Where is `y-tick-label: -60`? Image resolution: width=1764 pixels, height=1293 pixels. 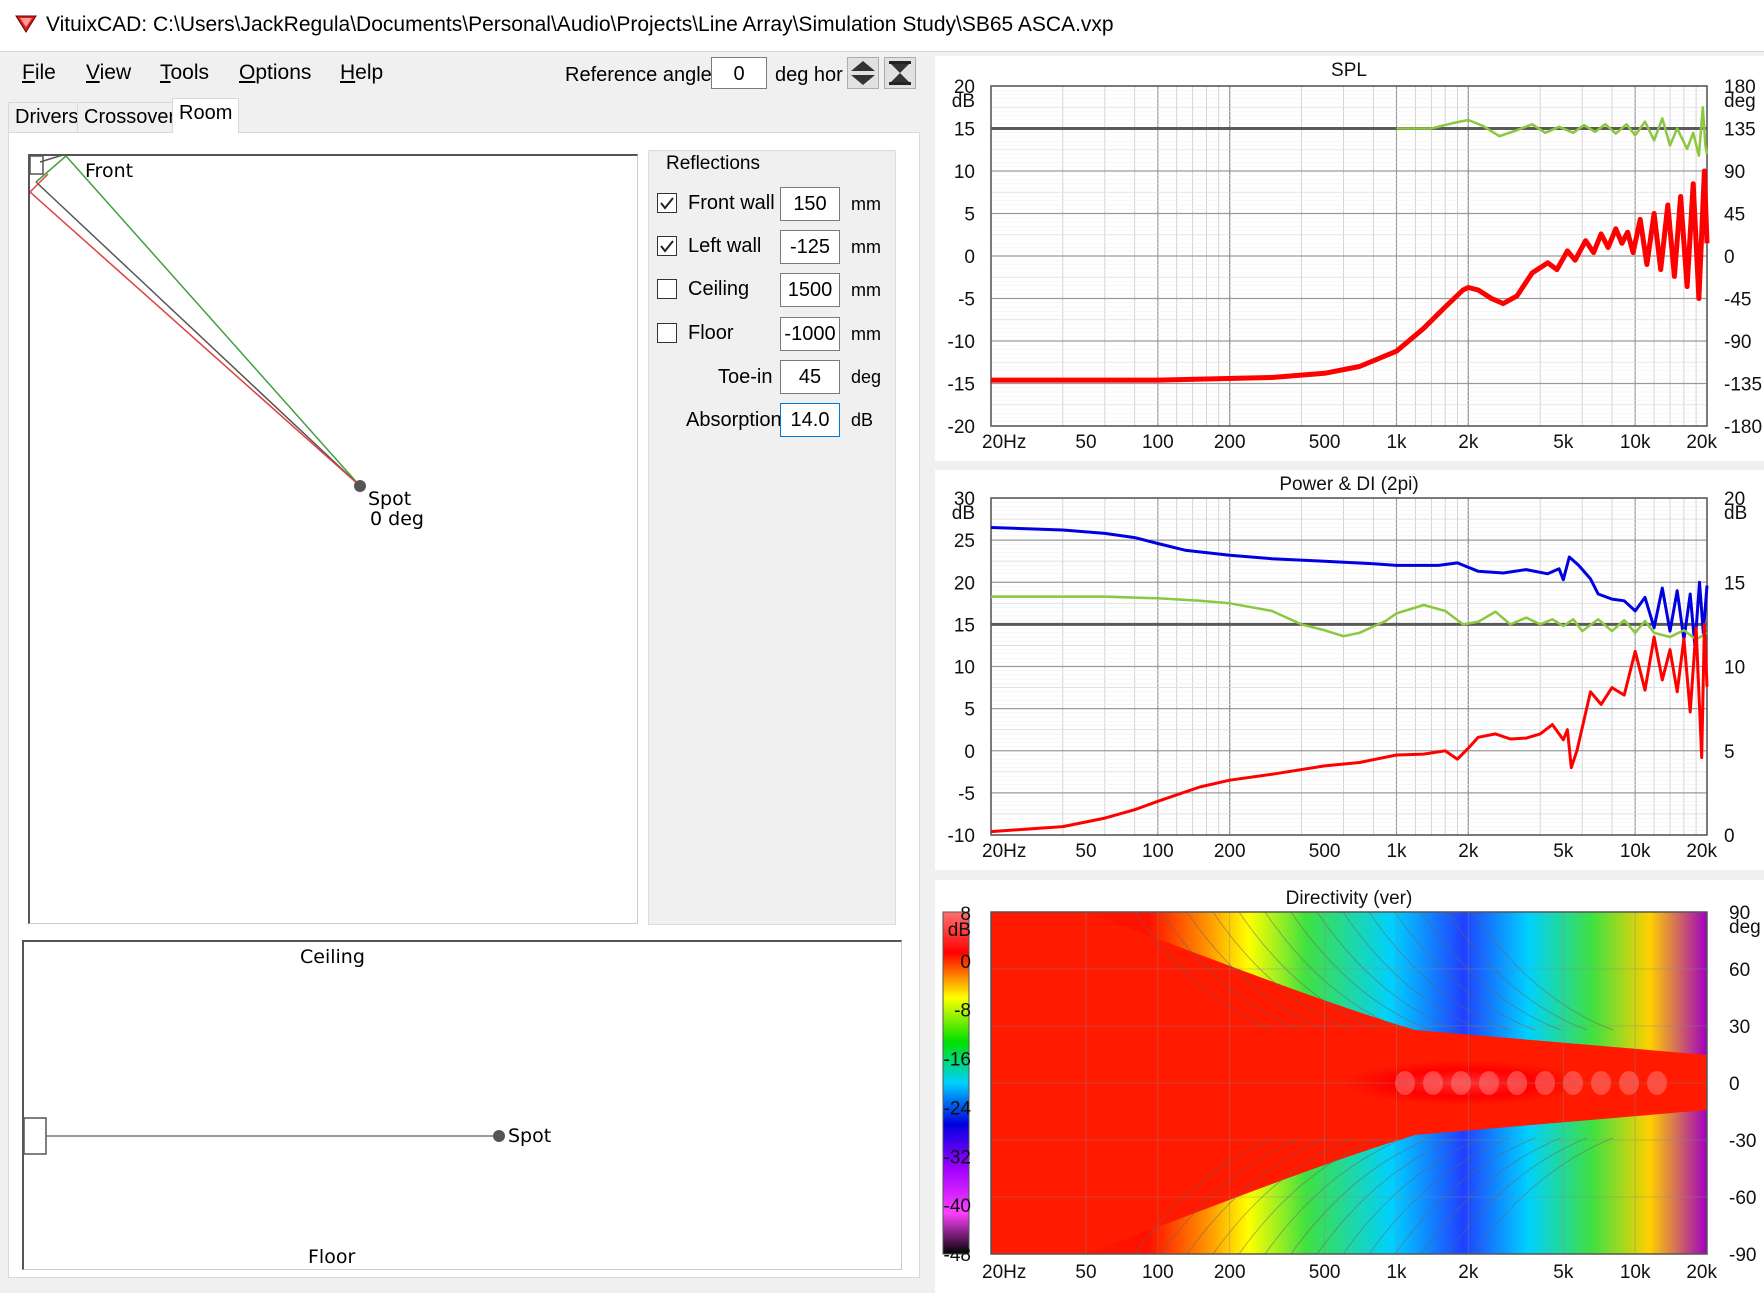 y-tick-label: -60 is located at coordinates (1742, 1198).